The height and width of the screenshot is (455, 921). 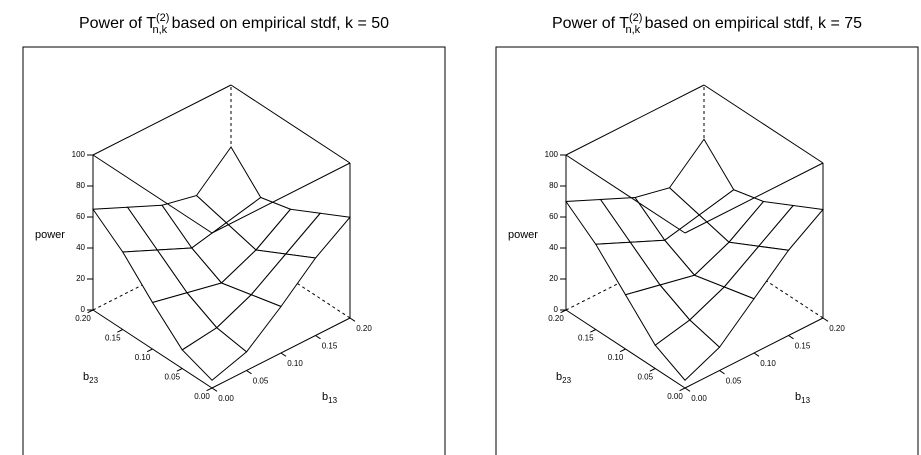 I want to click on title-rest: based on empirical stdf, k = 75, so click(x=751, y=23).